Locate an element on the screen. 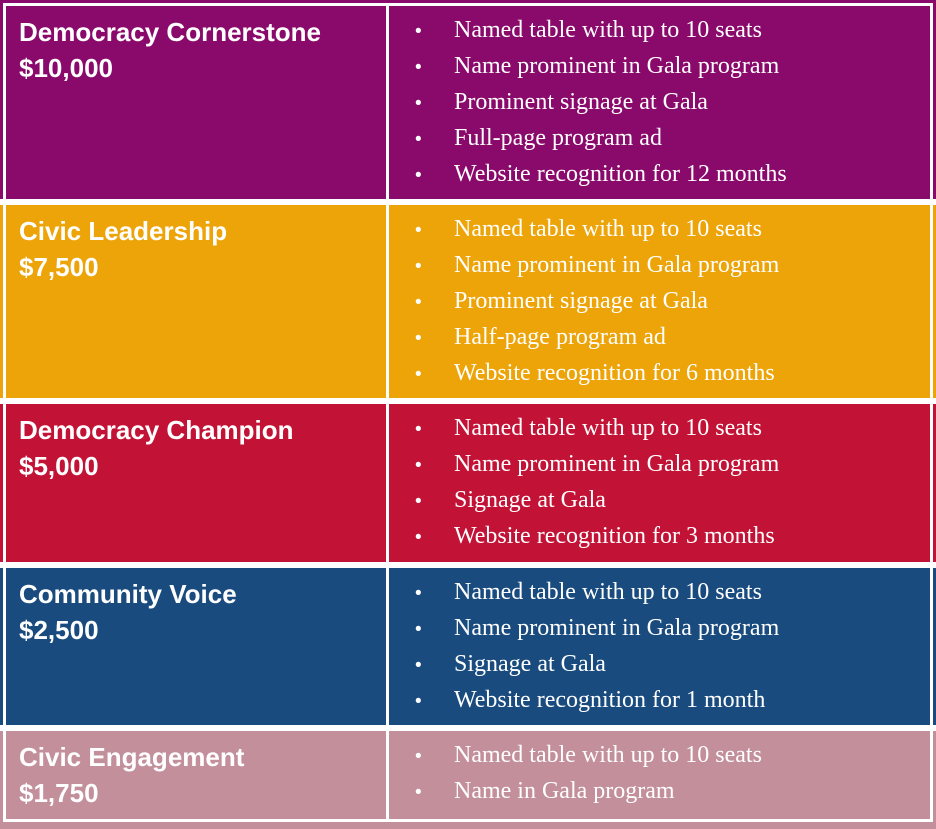  tier-name: Civic Leadership is located at coordinates (123, 231).